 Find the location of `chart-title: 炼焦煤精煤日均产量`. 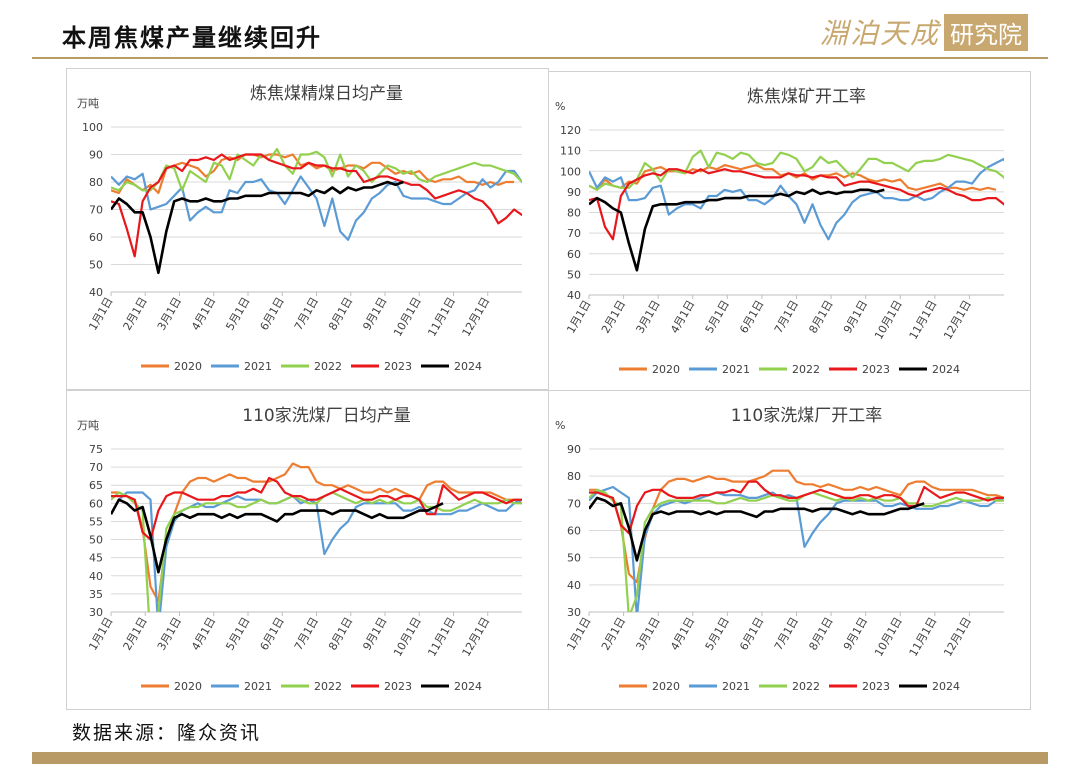

chart-title: 炼焦煤精煤日均产量 is located at coordinates (326, 94).